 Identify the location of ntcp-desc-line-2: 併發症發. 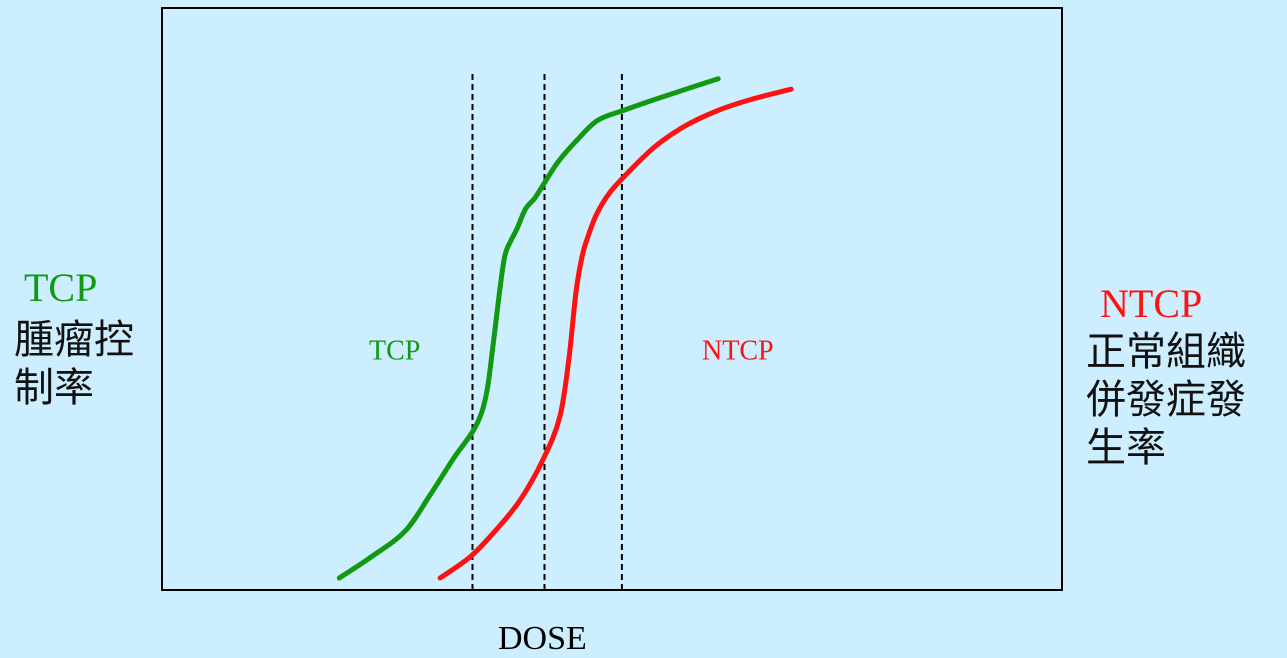
(1166, 400).